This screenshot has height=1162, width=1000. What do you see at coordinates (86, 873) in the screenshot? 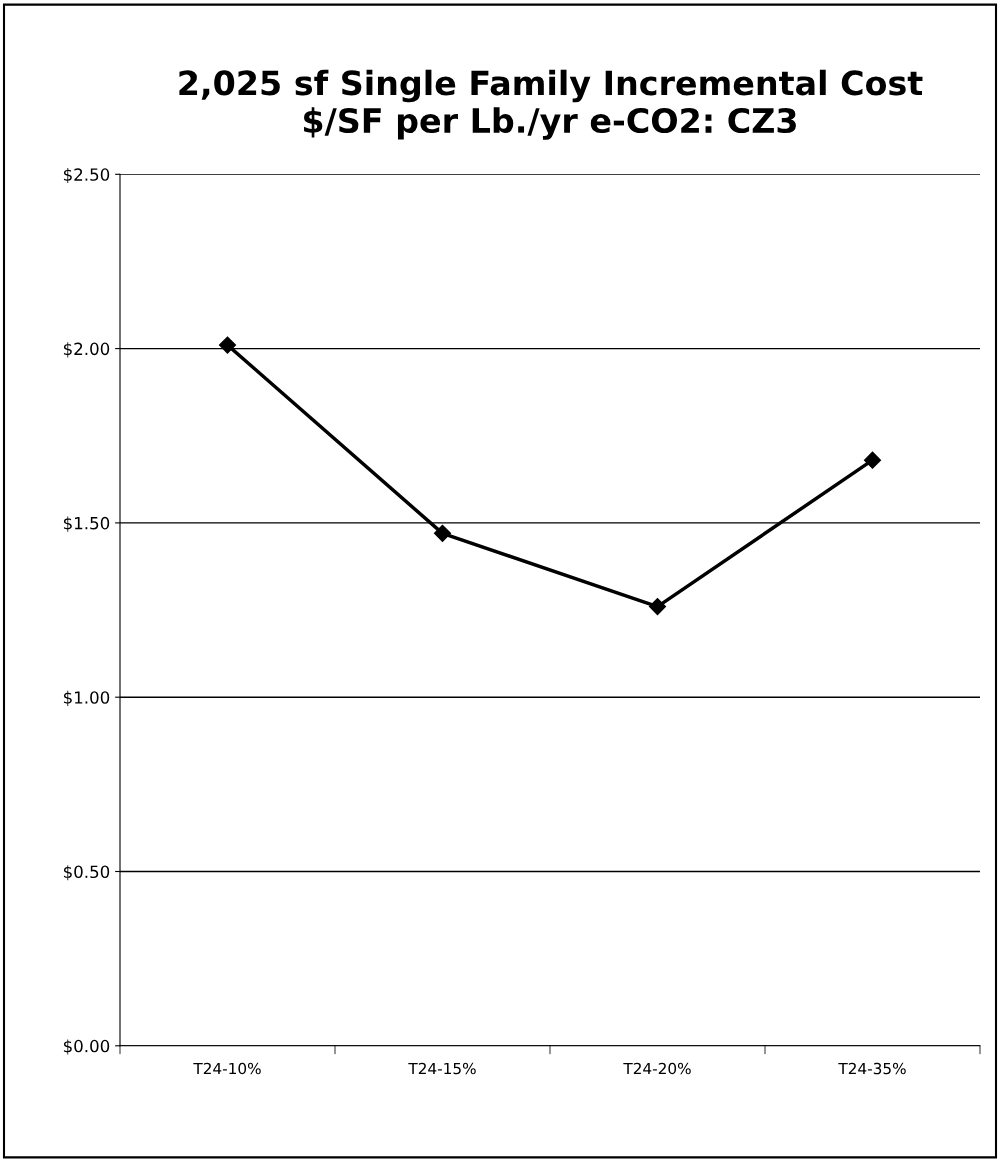
I see `y-tick-label: $0.50` at bounding box center [86, 873].